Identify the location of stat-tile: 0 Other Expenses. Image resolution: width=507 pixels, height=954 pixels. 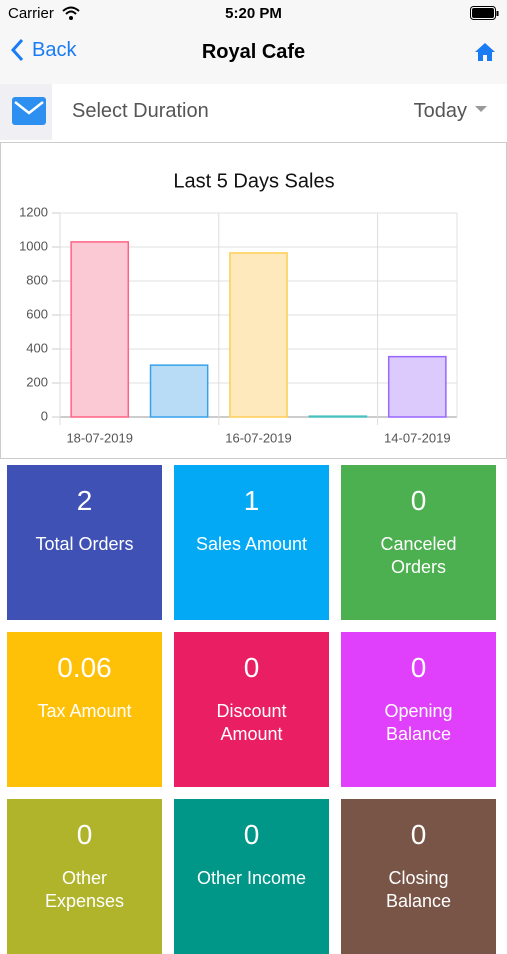
(84, 876).